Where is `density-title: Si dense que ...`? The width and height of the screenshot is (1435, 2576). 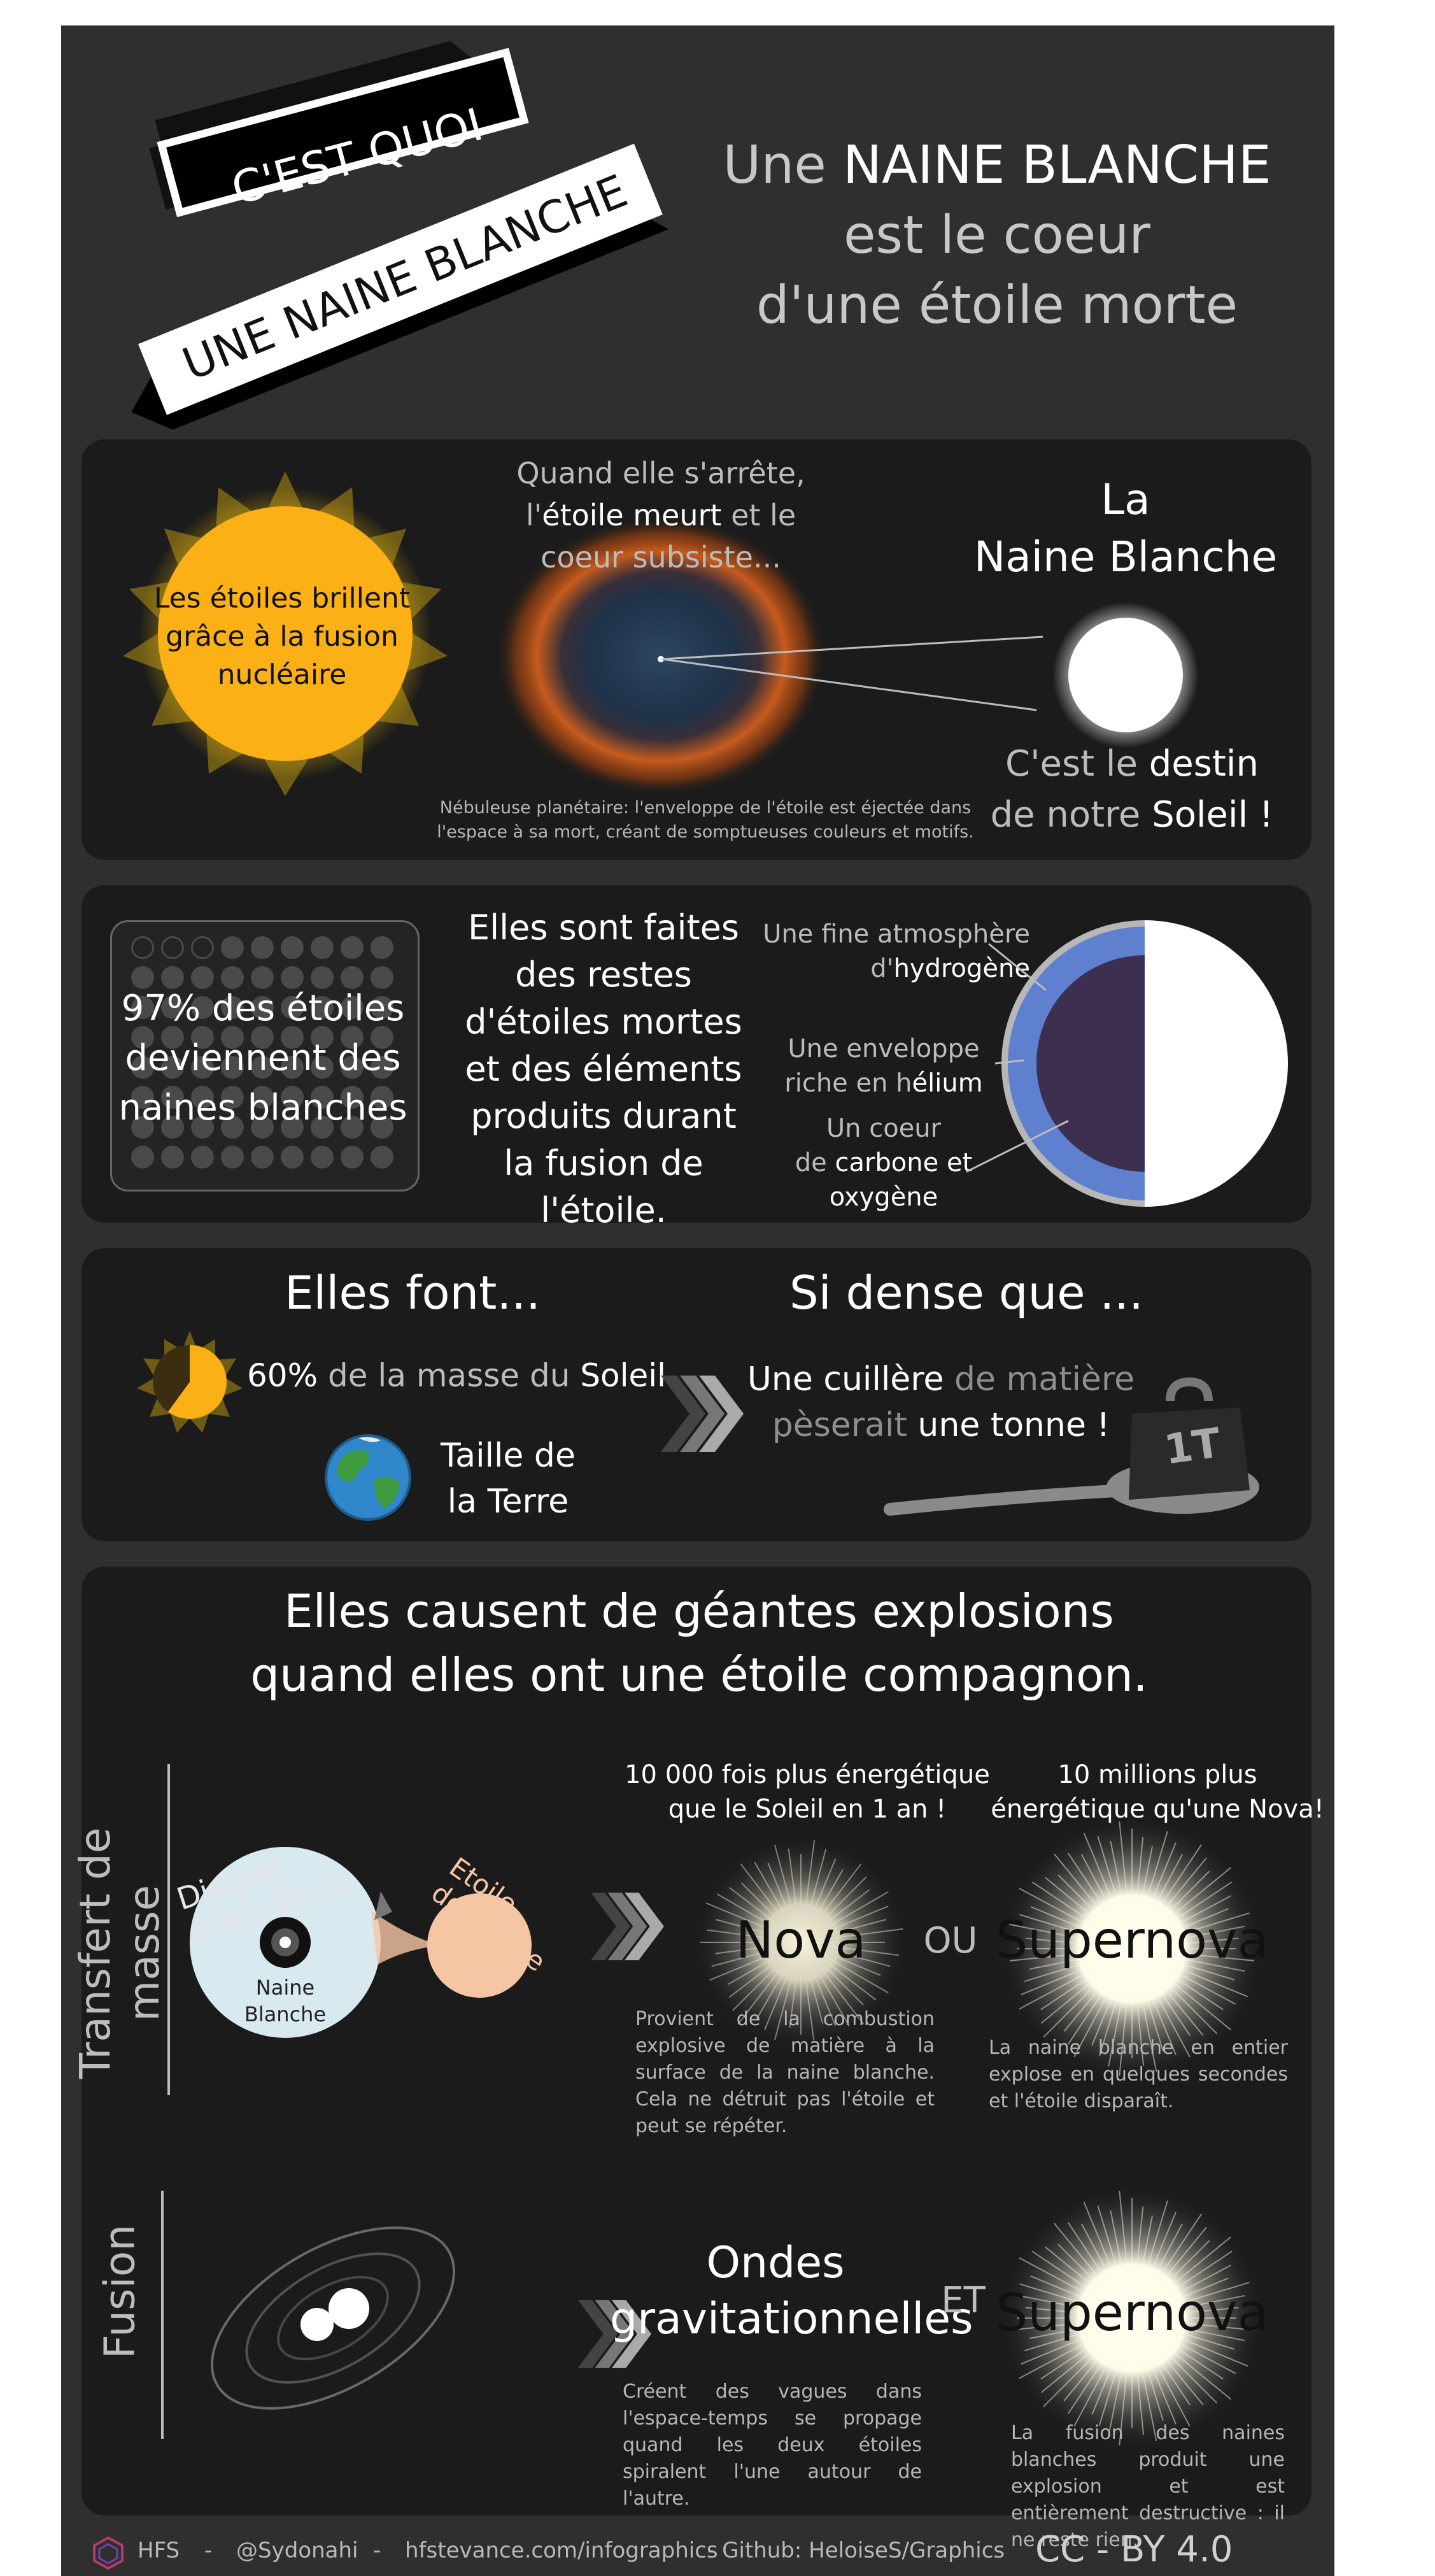
density-title: Si dense que ... is located at coordinates (967, 1293).